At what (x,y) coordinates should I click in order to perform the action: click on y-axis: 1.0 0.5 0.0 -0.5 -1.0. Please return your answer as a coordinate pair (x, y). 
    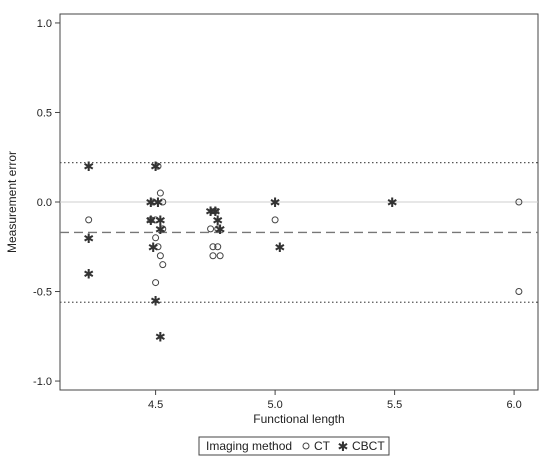
    Looking at the image, I should click on (46, 203).